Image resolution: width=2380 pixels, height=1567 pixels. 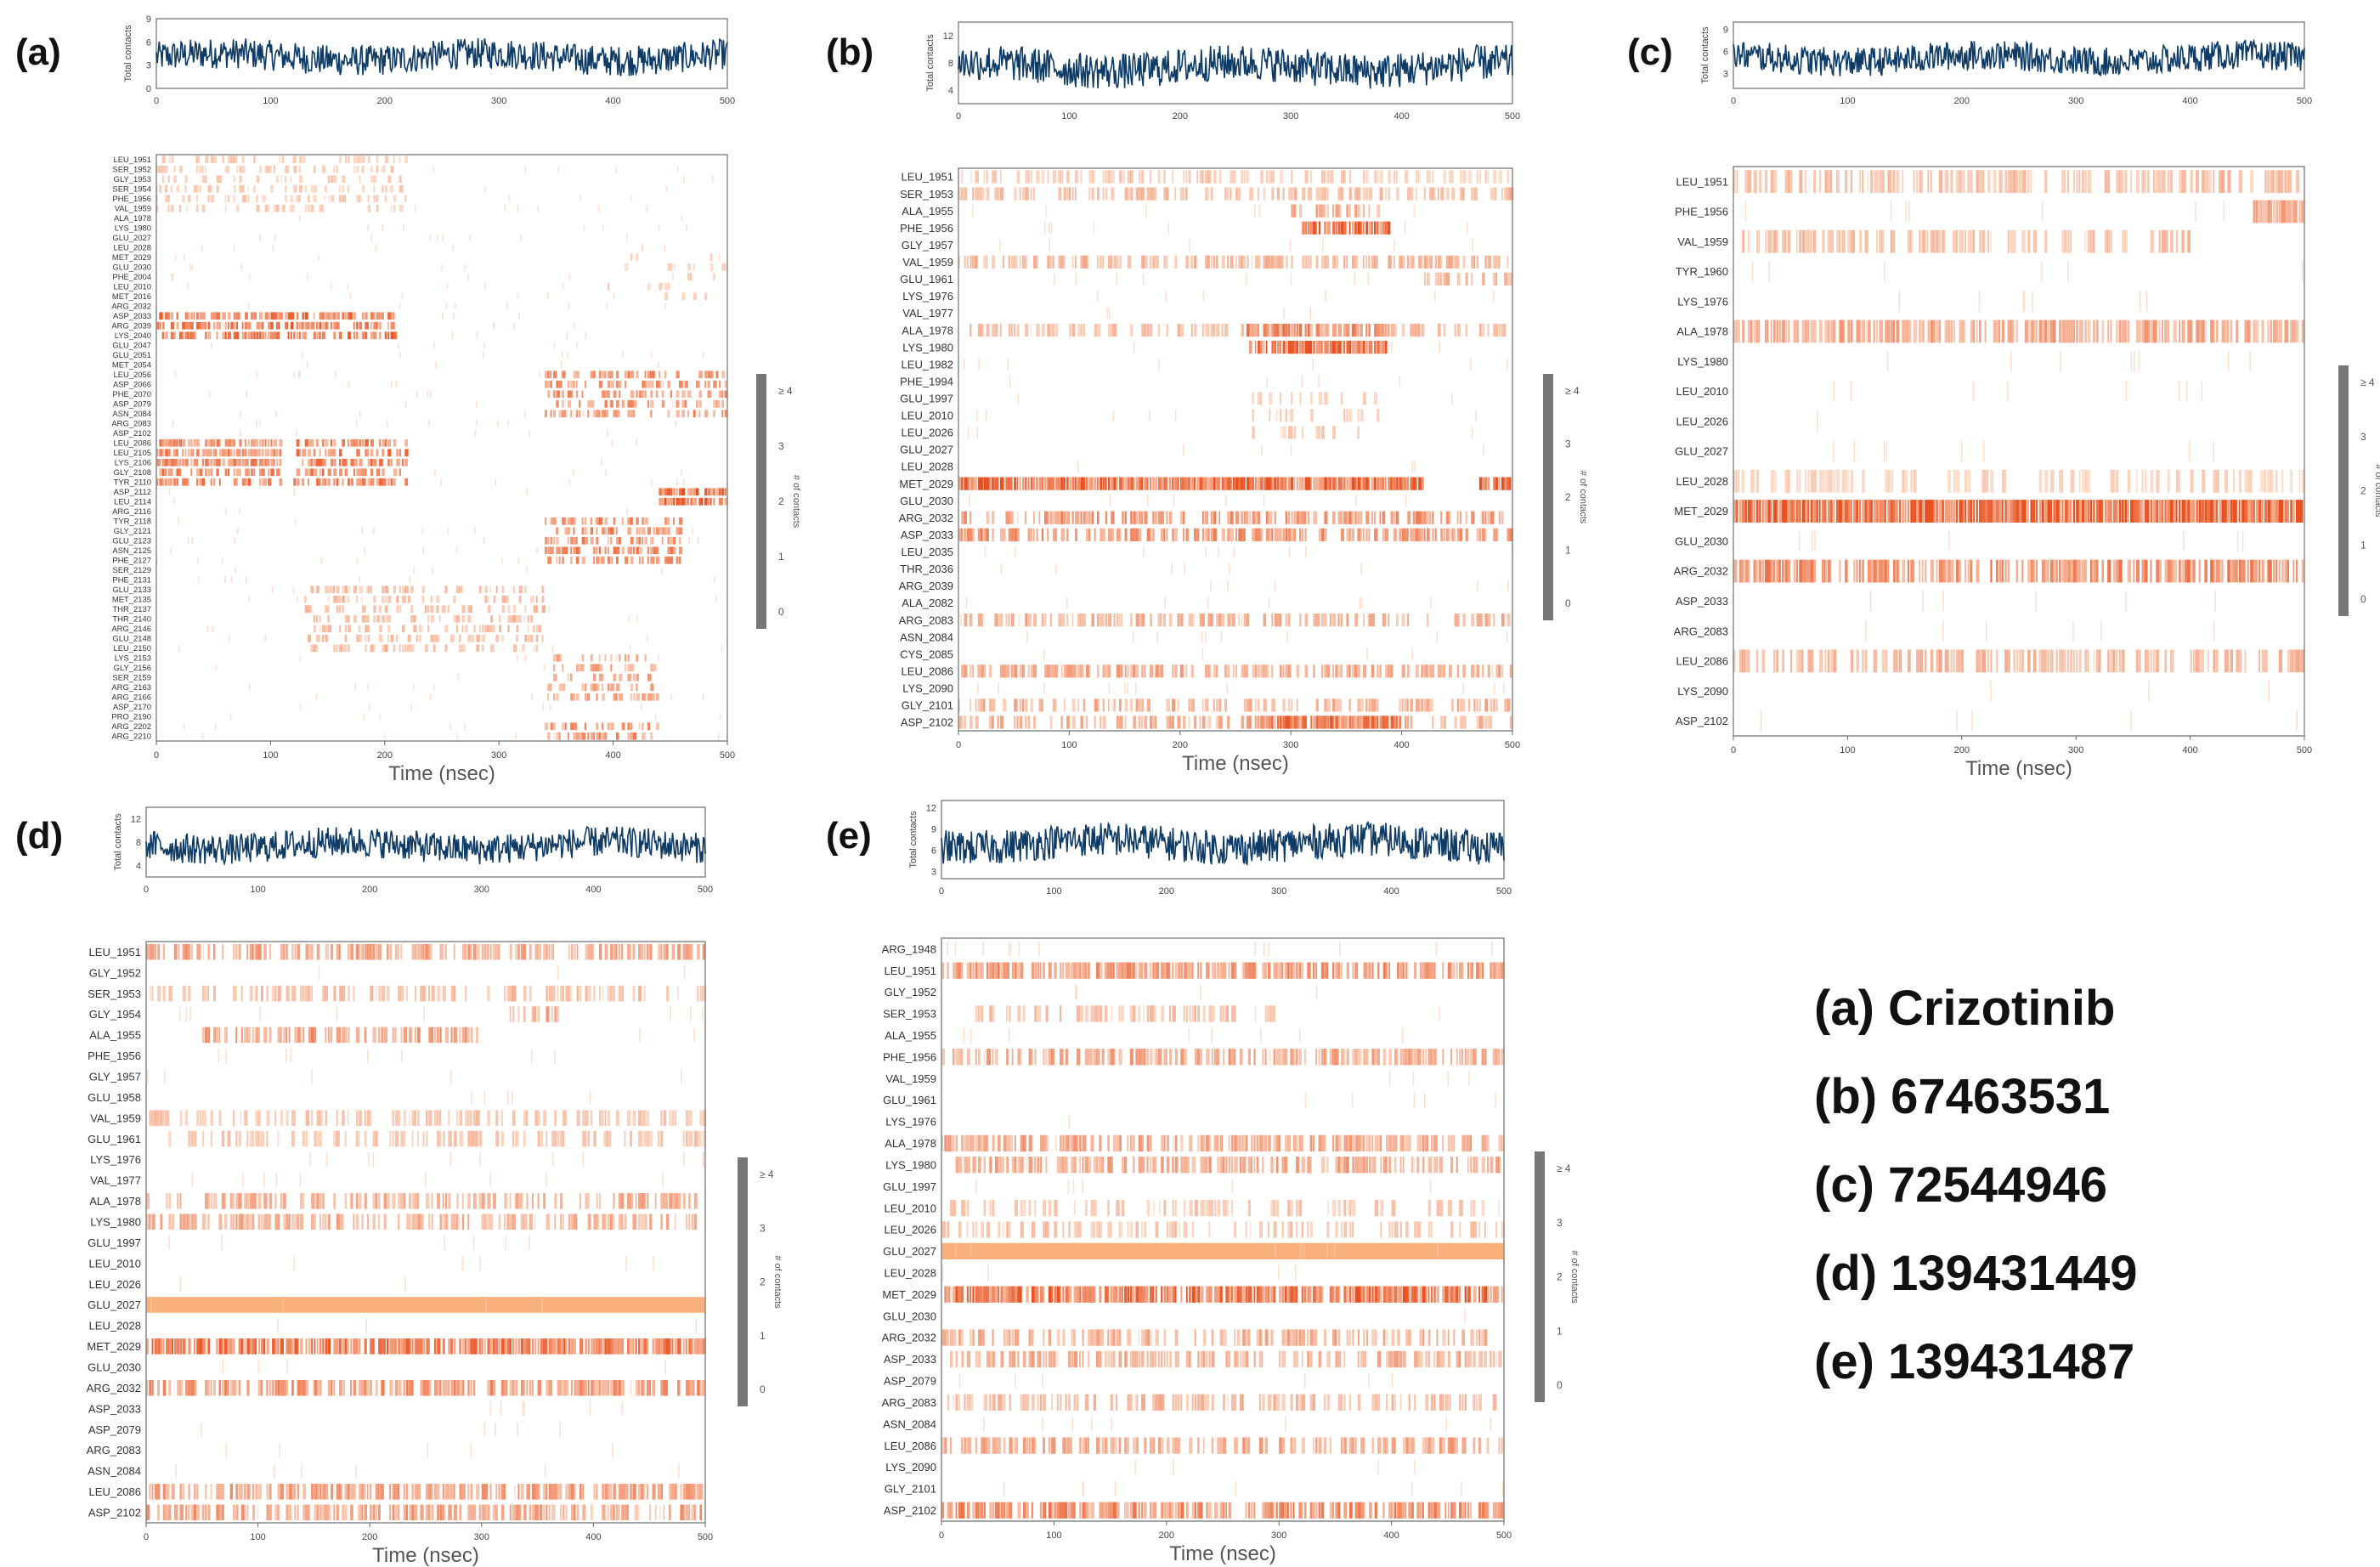 What do you see at coordinates (132, 247) in the screenshot?
I see `residue-label: LEU_2028` at bounding box center [132, 247].